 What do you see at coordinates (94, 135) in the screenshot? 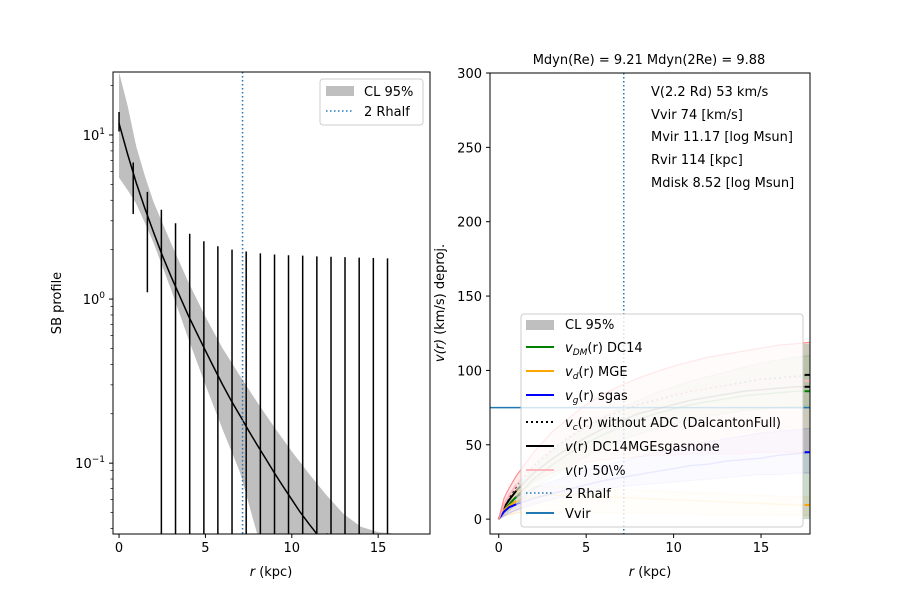
I see `y-tick-label: 101` at bounding box center [94, 135].